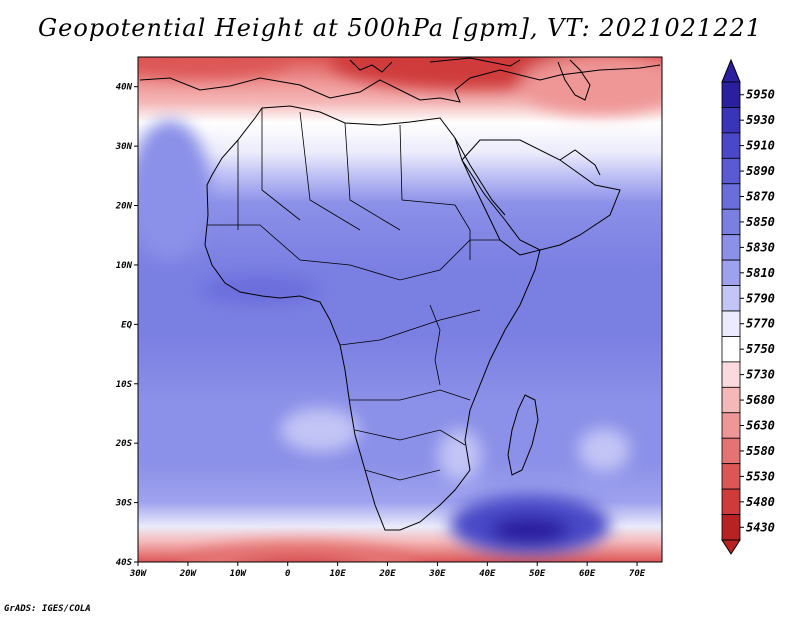 The height and width of the screenshot is (618, 800). I want to click on latitude-axis: 40N 30N 20N 10N EQ 10S 20S 30S 40S, so click(126, 325).